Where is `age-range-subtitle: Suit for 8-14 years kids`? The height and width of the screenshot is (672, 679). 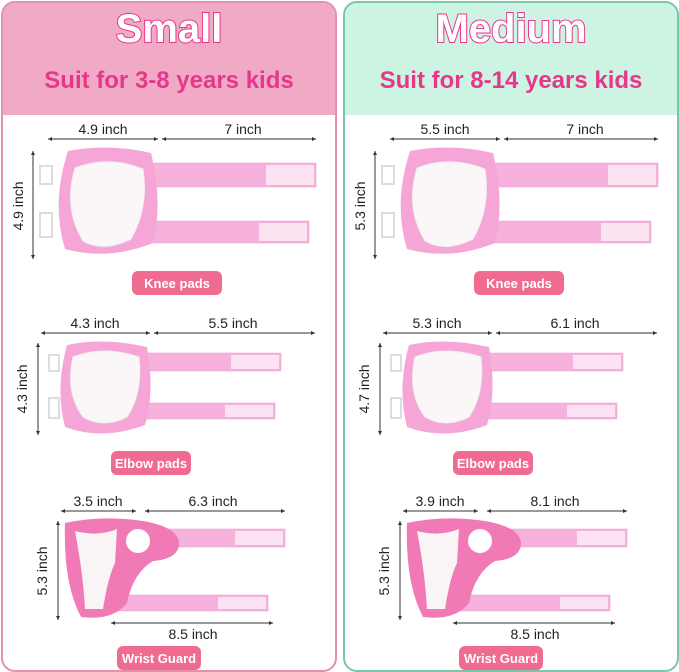
age-range-subtitle: Suit for 8-14 years kids is located at coordinates (511, 80).